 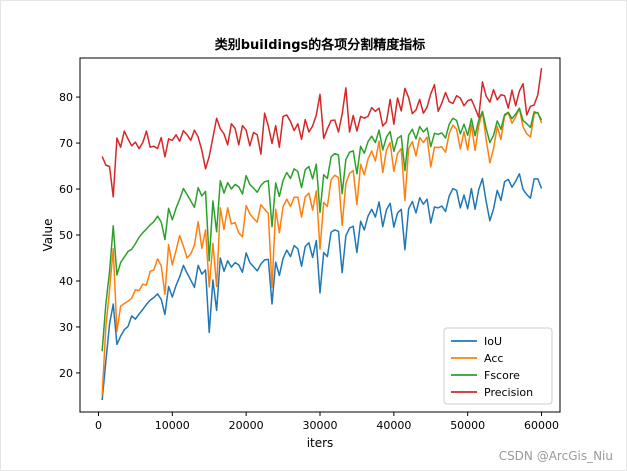 I want to click on y-tick-label: 20, so click(x=66, y=373).